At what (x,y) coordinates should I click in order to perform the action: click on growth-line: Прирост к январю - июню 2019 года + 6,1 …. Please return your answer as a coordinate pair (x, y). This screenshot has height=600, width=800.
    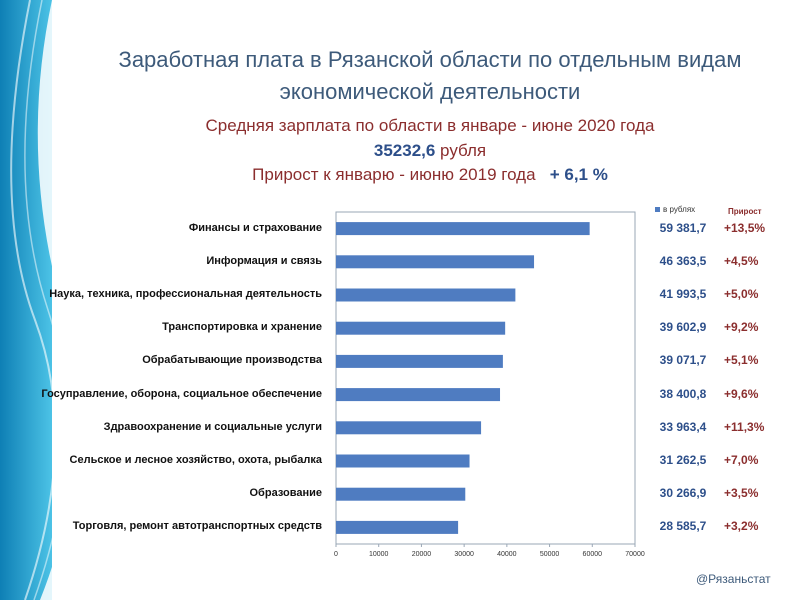
    Looking at the image, I should click on (430, 175).